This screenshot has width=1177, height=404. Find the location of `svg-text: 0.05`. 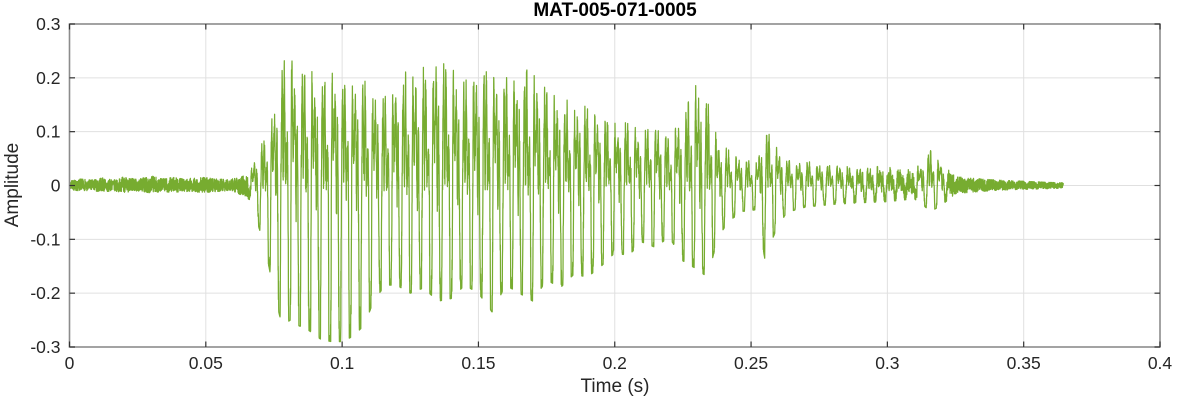

svg-text: 0.05 is located at coordinates (206, 363).